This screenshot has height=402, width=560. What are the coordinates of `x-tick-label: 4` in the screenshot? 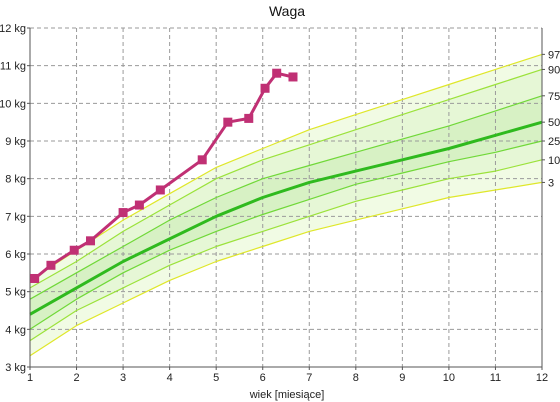 It's located at (170, 378).